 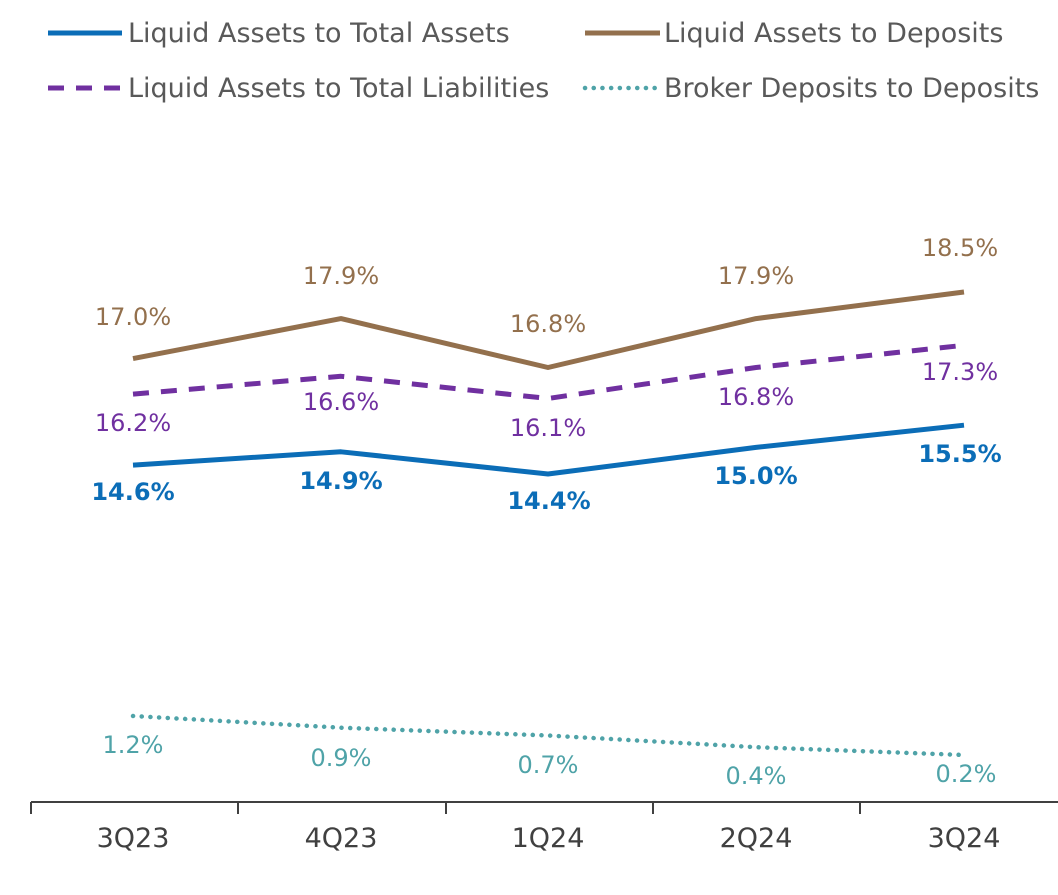 What do you see at coordinates (548, 324) in the screenshot?
I see `data-label-s2-p3: 16.8%` at bounding box center [548, 324].